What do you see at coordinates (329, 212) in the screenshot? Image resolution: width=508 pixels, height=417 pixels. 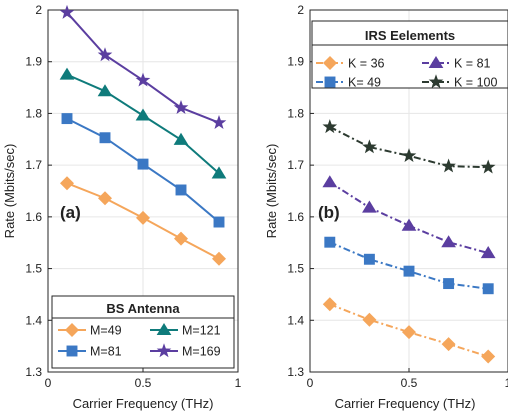 I see `panel-tag: (b)` at bounding box center [329, 212].